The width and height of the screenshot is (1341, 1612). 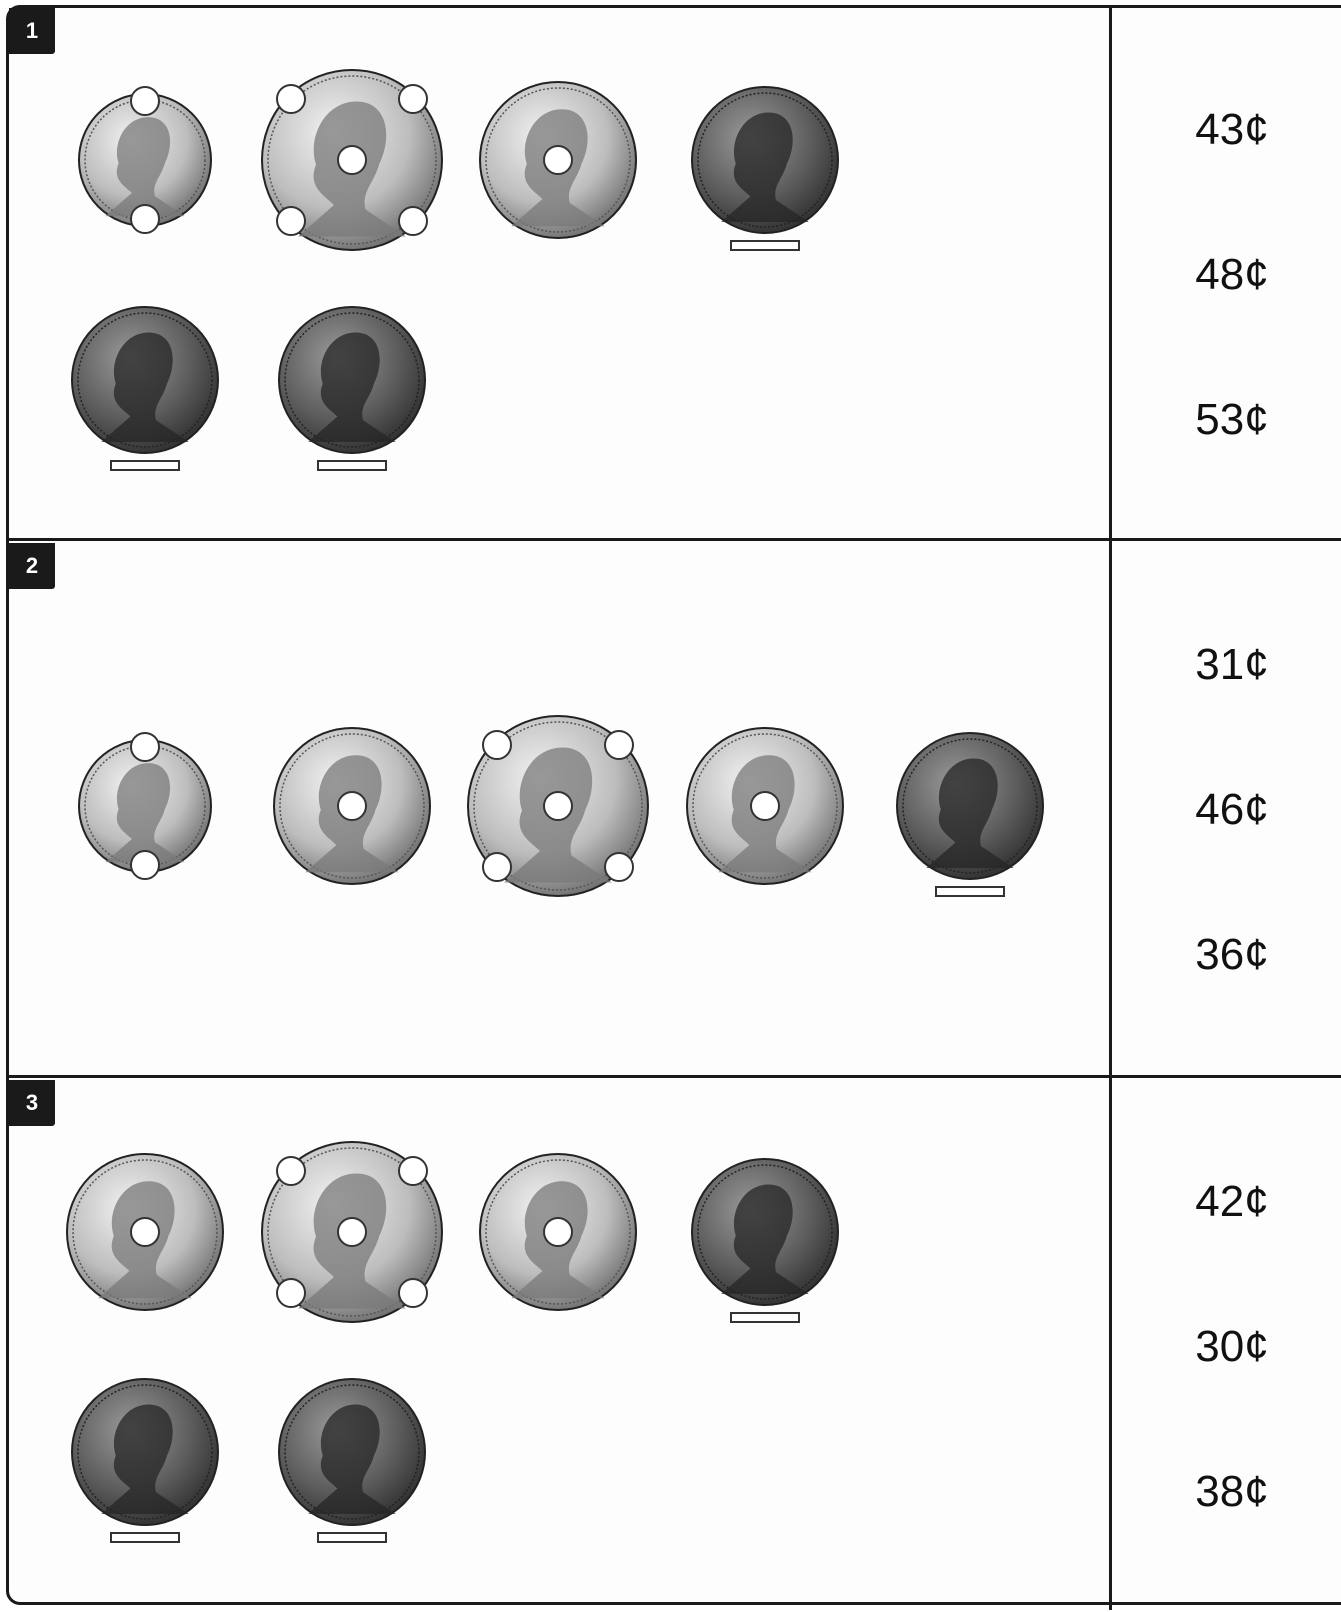 I want to click on answer-choice: 42¢, so click(x=1232, y=1201).